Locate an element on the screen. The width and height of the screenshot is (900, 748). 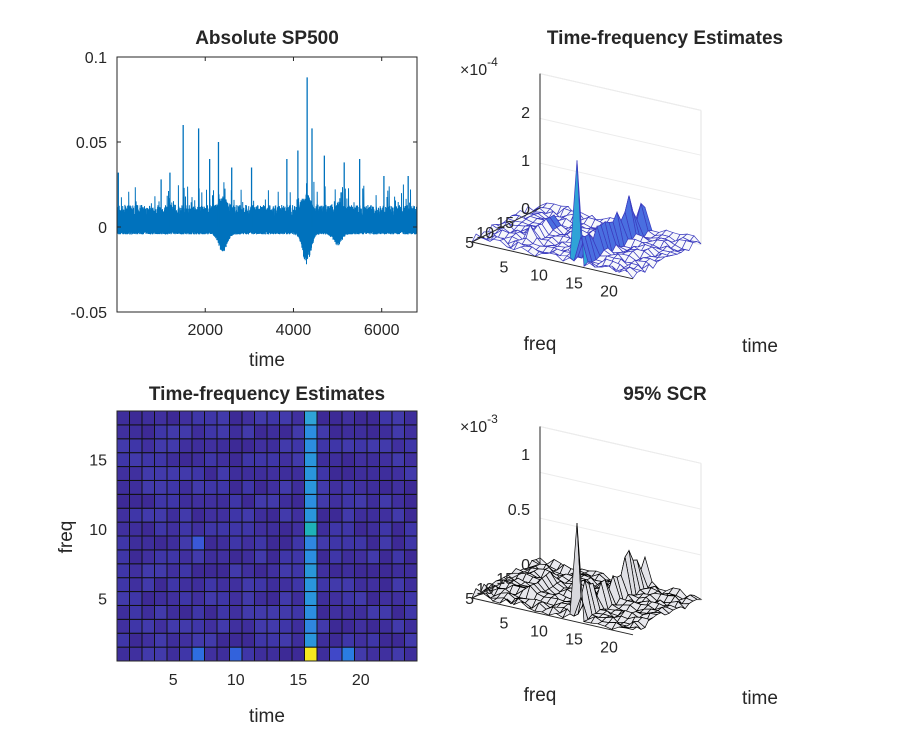
heatmap-cell-t2-f13 is located at coordinates (136, 487).